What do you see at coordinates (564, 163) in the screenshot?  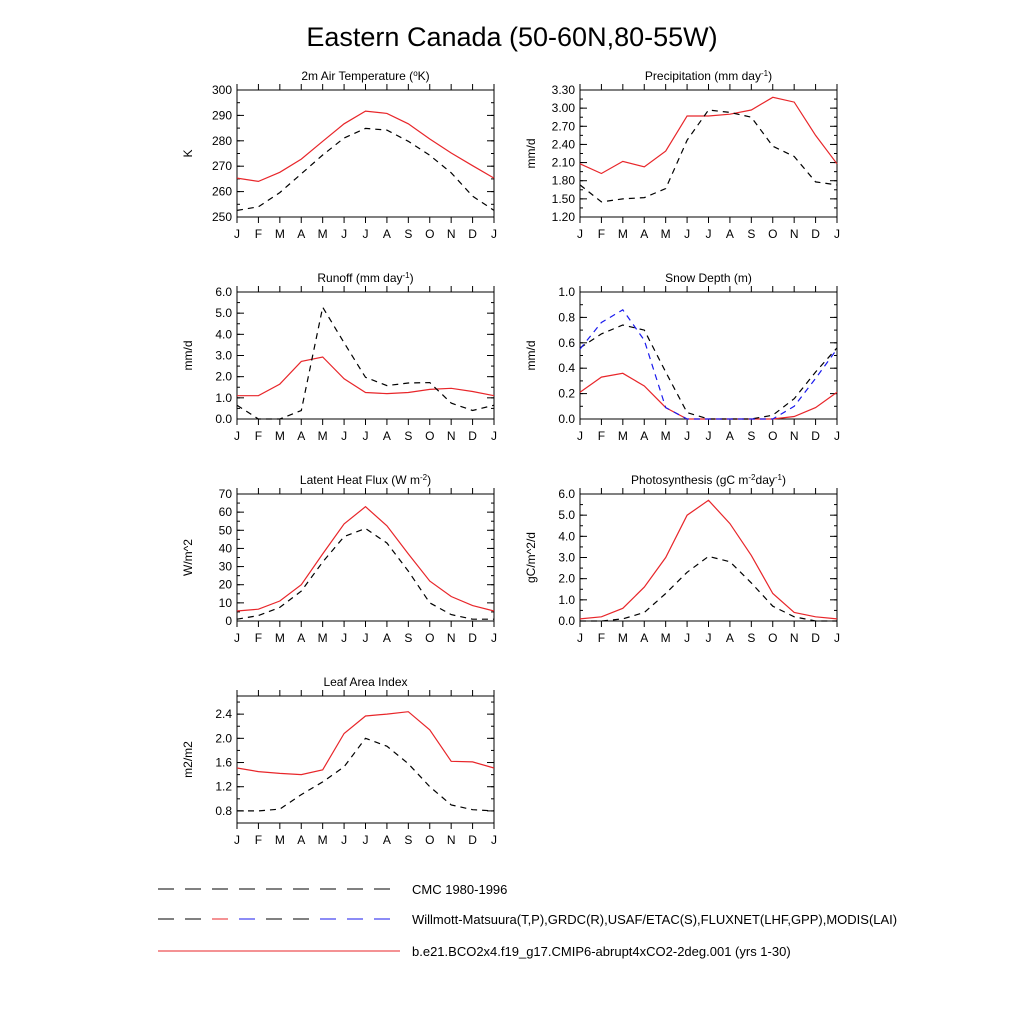 I see `y-tick-label: 2.10` at bounding box center [564, 163].